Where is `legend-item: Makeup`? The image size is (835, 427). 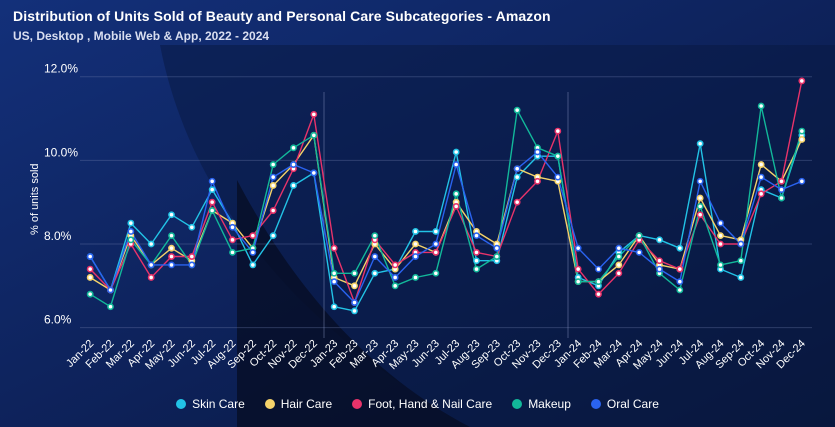
legend-item: Makeup is located at coordinates (541, 404).